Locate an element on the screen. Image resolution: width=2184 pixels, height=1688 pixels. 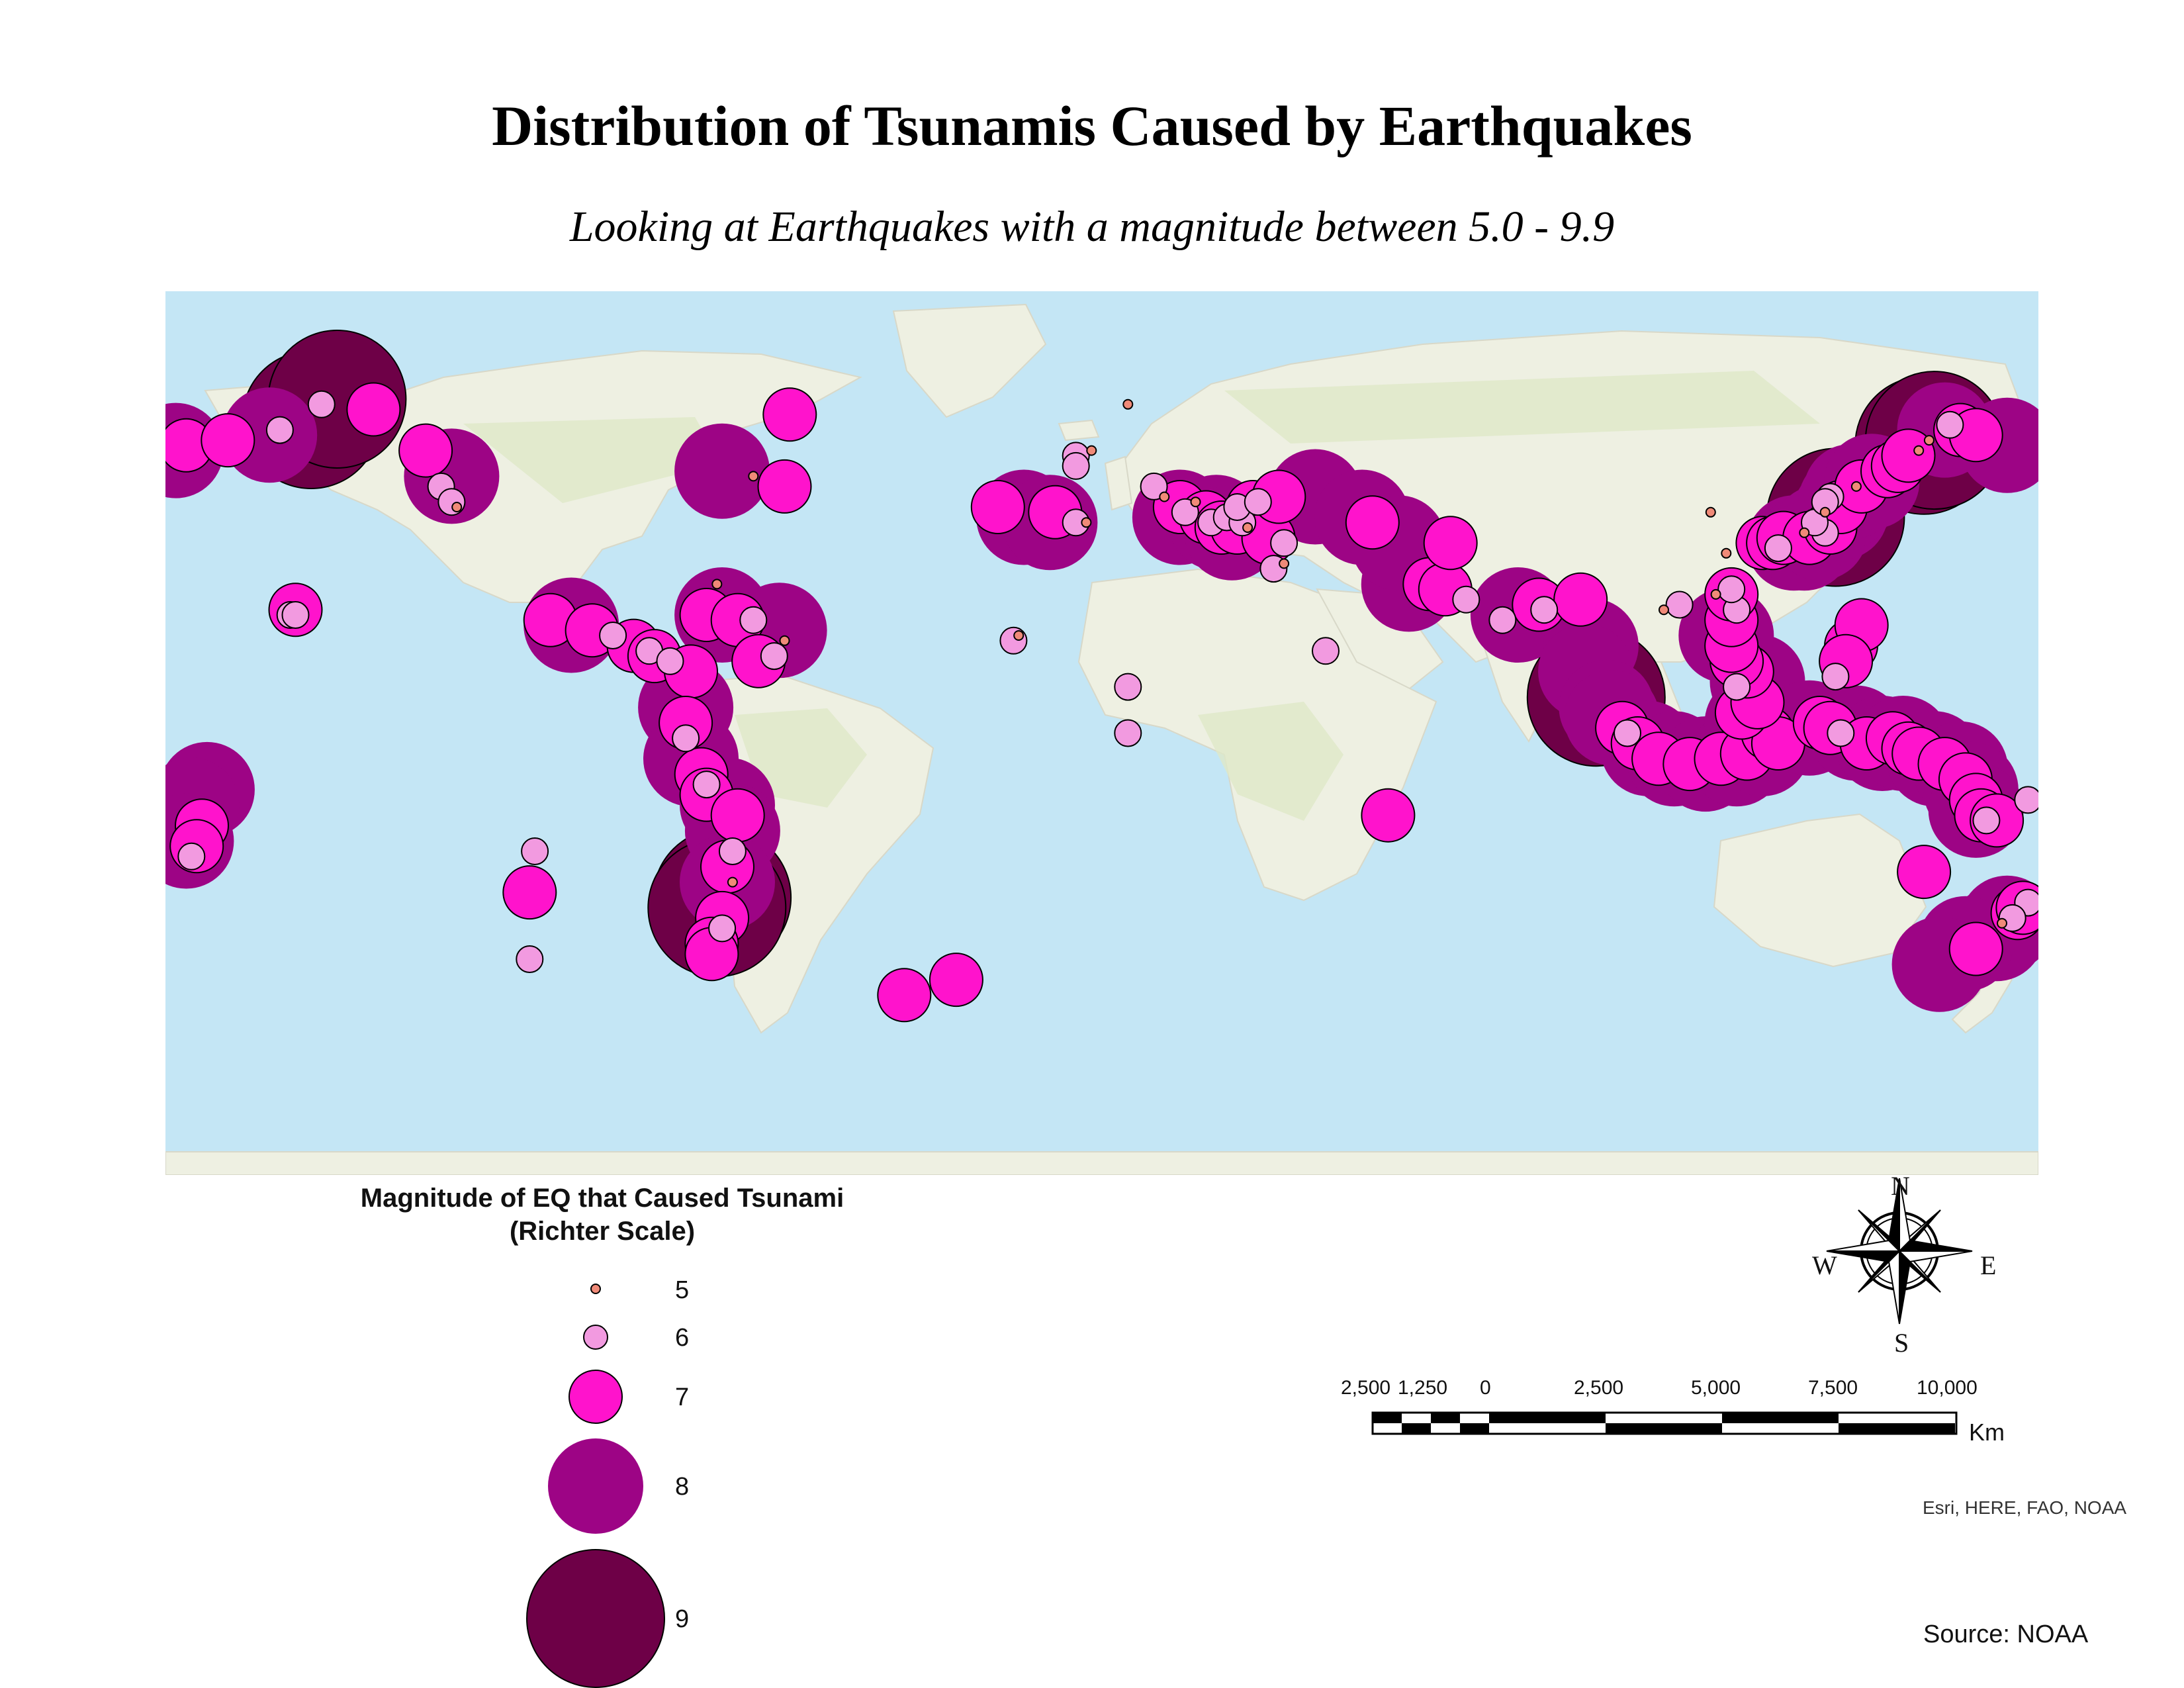
scale-tick-1250: 1,250 is located at coordinates (1423, 1388).